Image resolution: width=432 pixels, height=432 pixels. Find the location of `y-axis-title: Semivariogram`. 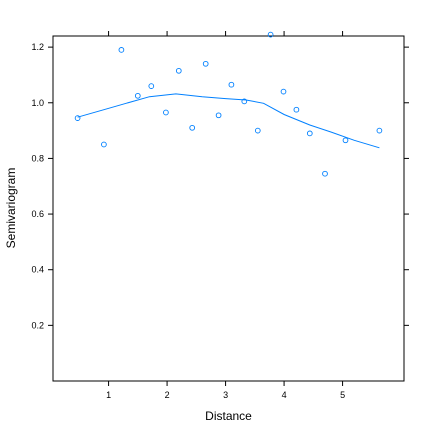

y-axis-title: Semivariogram is located at coordinates (11, 208).